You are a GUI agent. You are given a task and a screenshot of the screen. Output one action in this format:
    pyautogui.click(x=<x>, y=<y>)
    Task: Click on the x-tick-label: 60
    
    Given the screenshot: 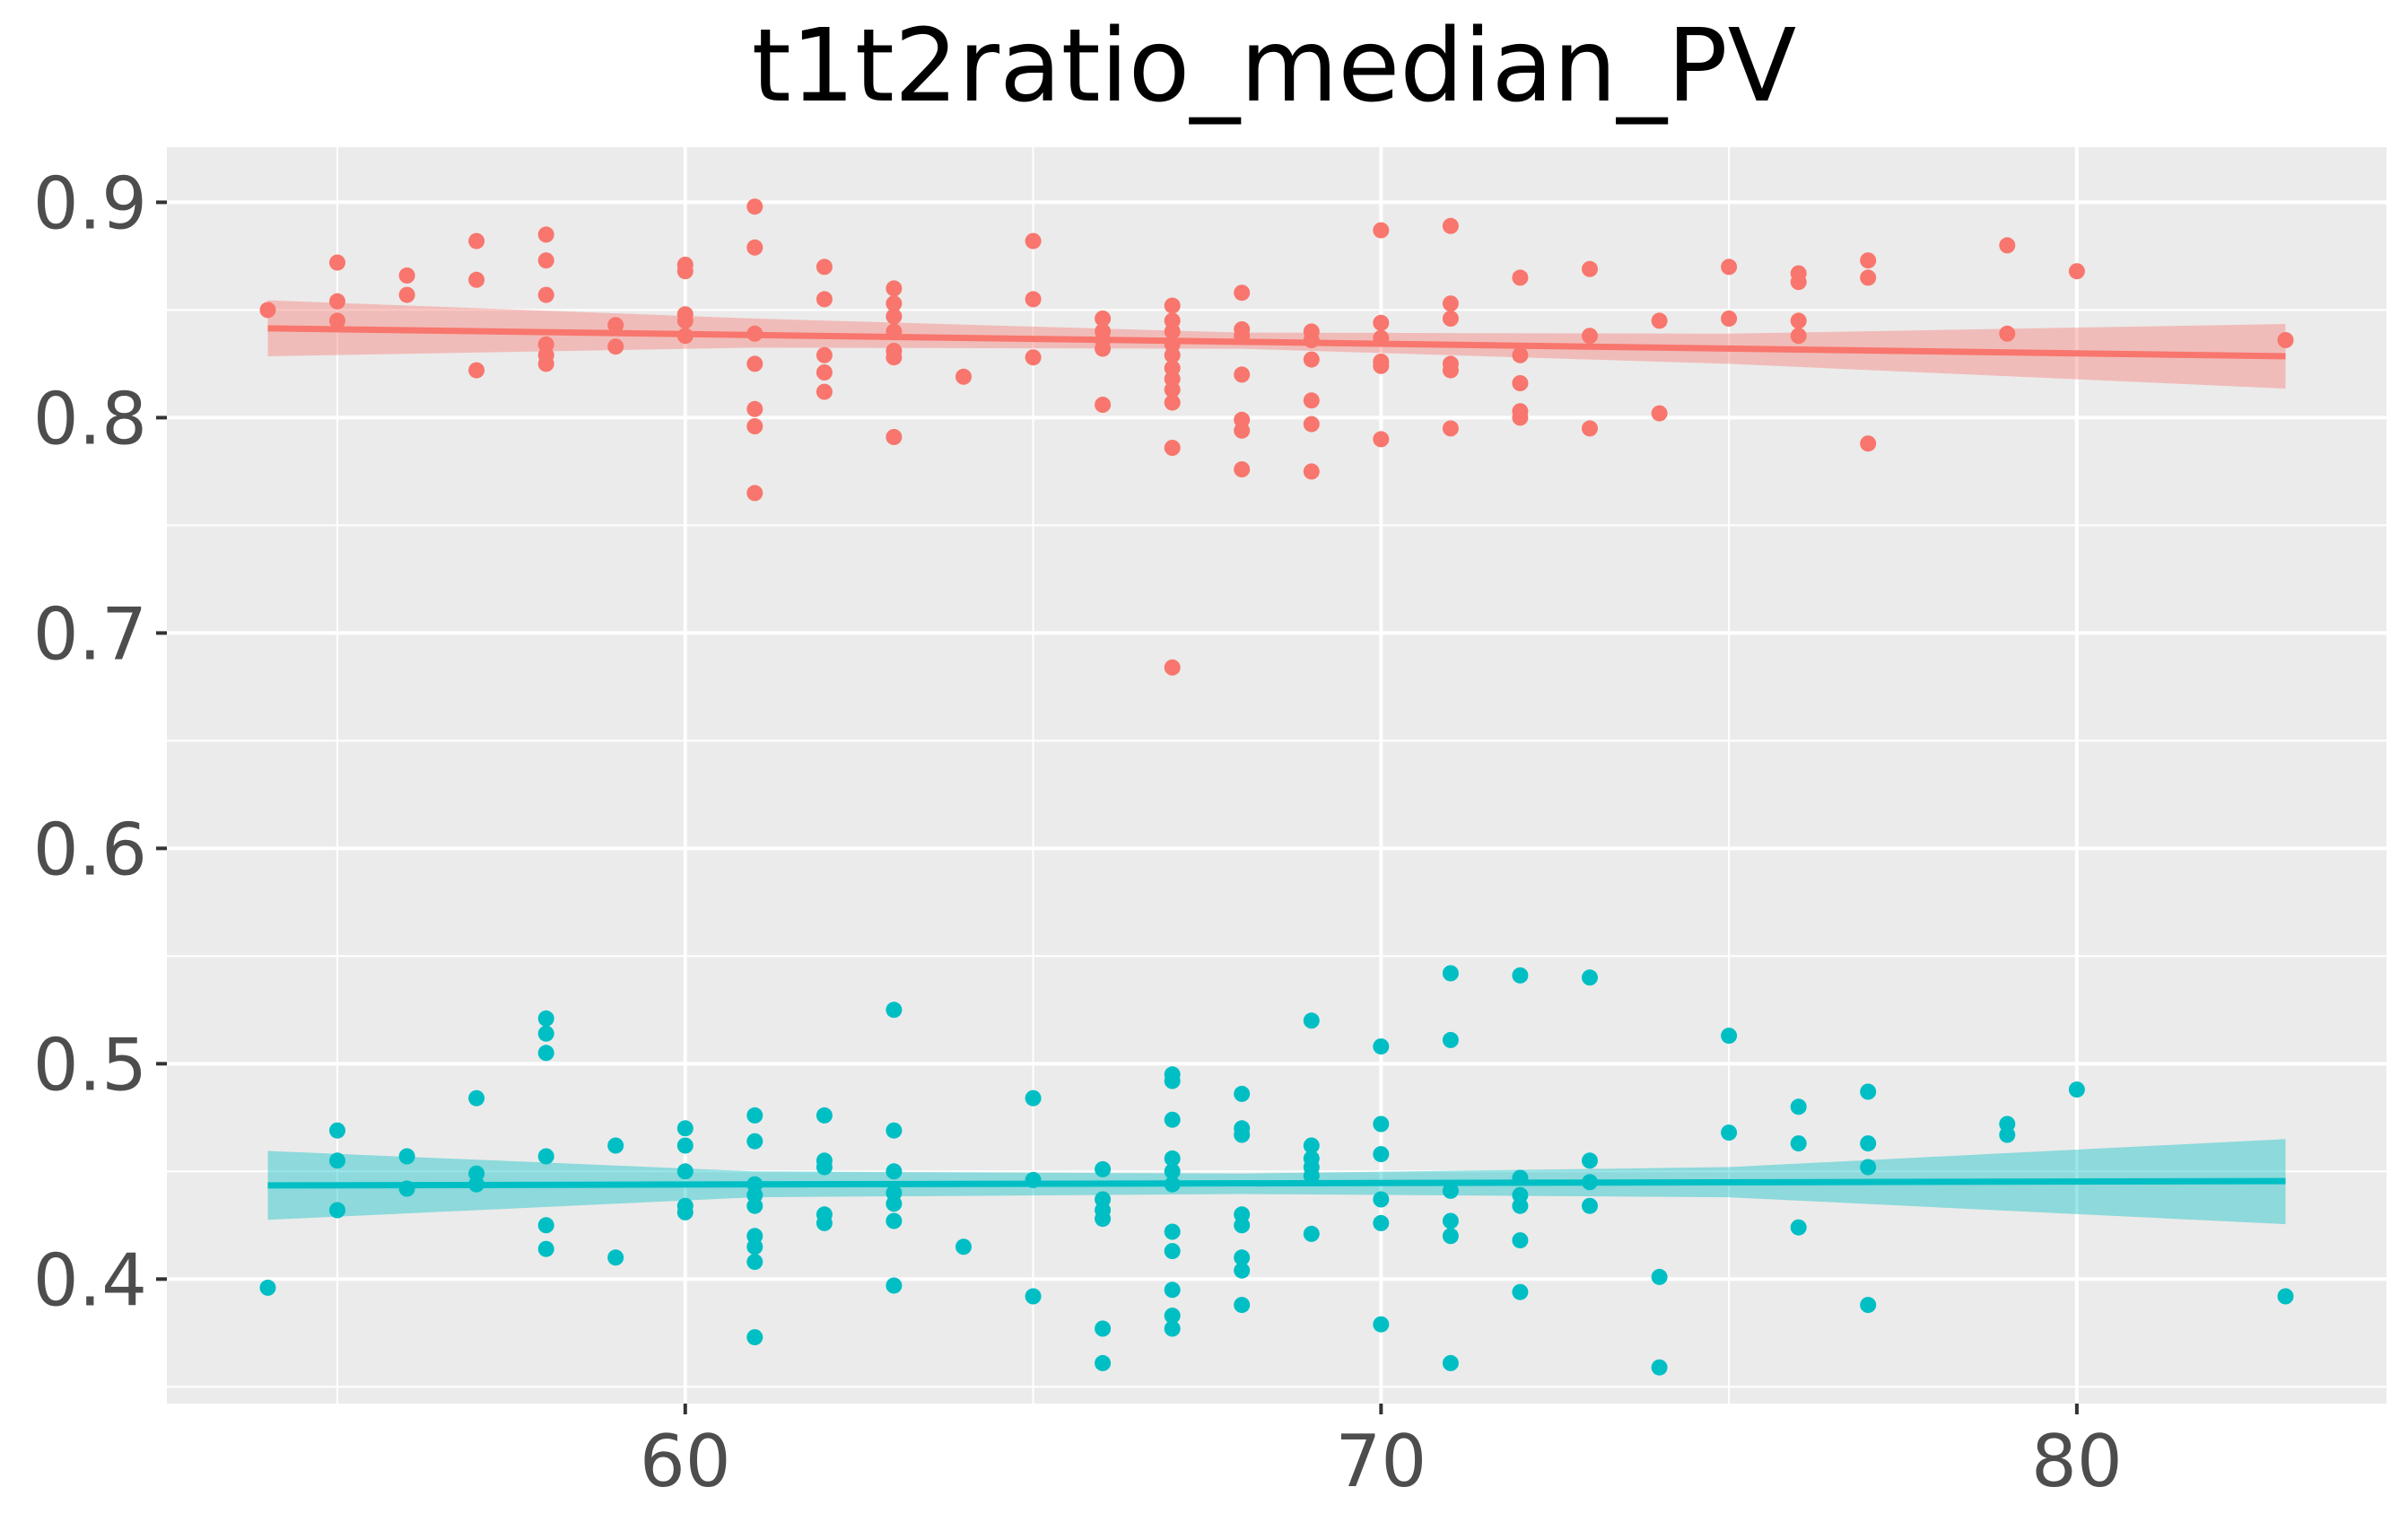 What is the action you would take?
    pyautogui.click(x=685, y=1462)
    